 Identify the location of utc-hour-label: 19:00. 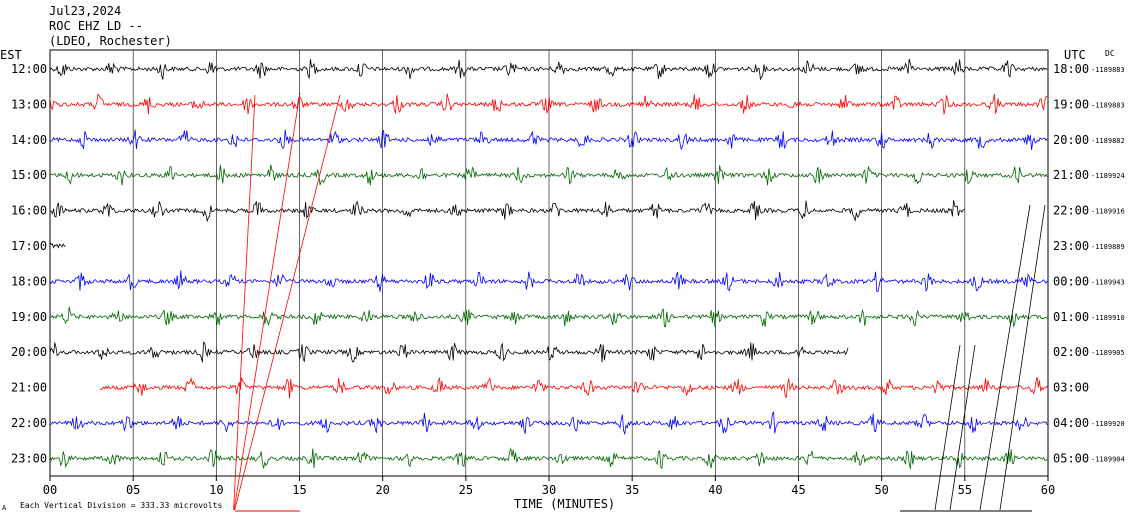
(1071, 104).